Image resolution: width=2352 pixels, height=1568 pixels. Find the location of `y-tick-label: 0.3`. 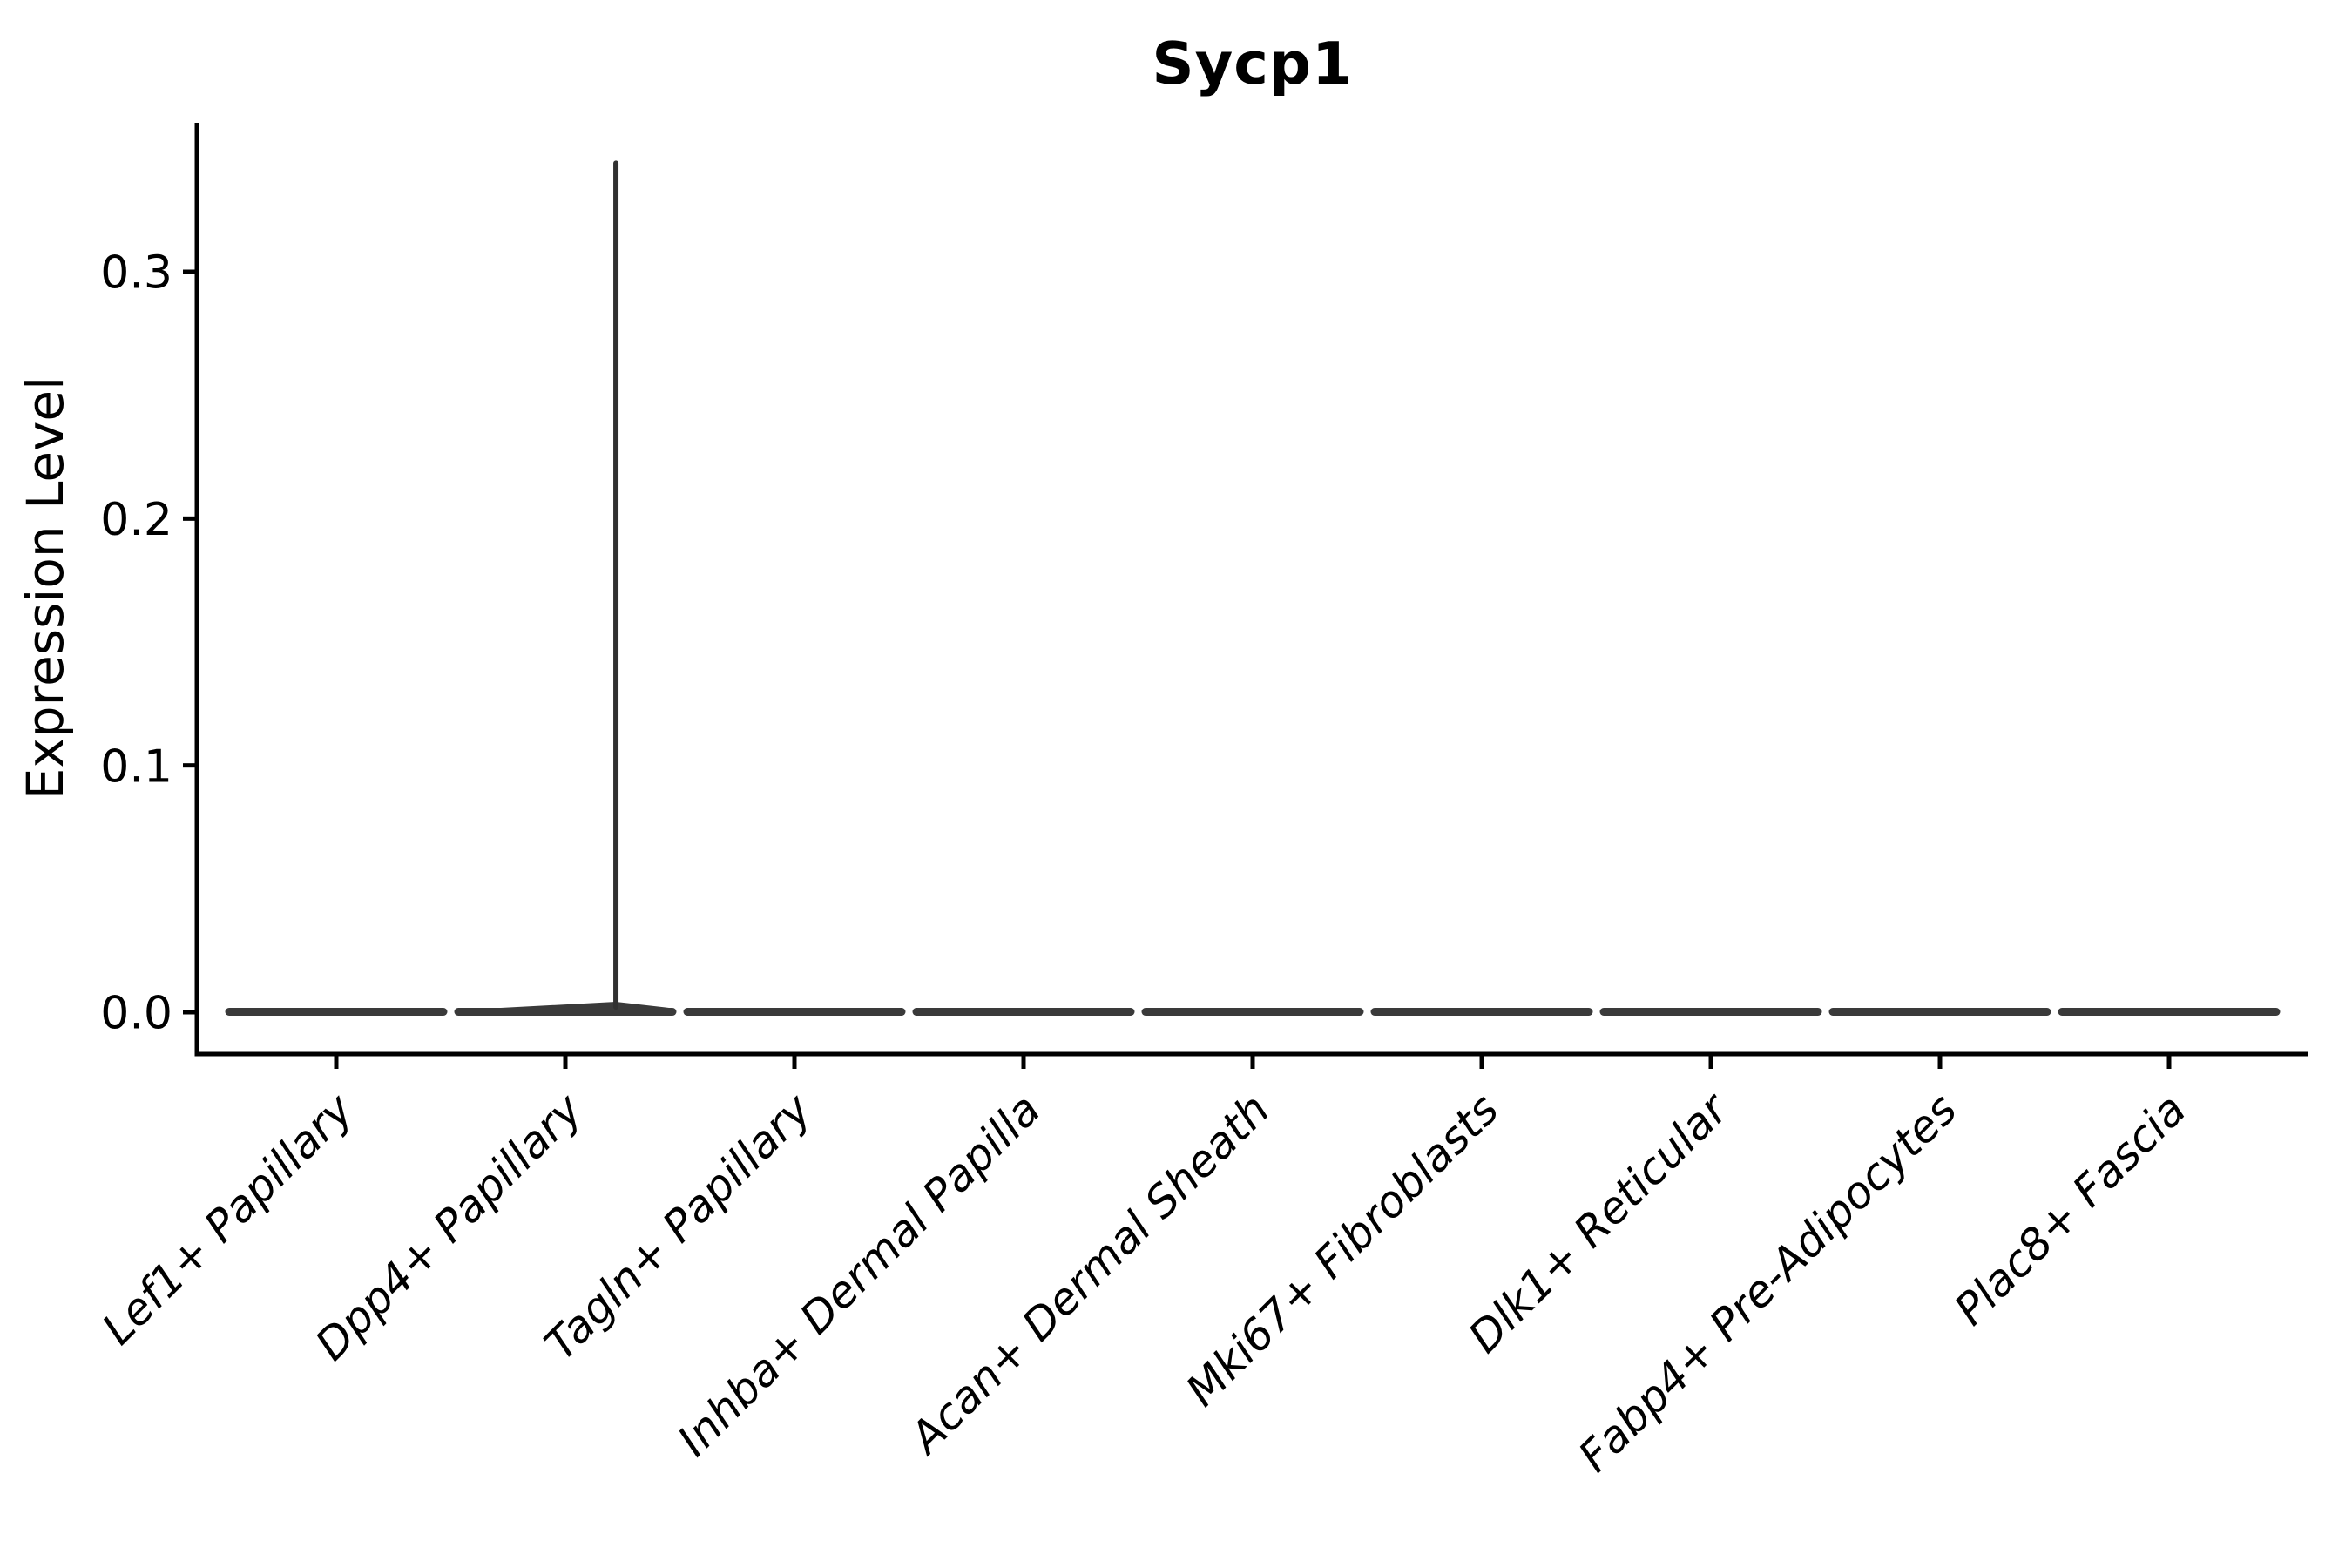

y-tick-label: 0.3 is located at coordinates (136, 273).